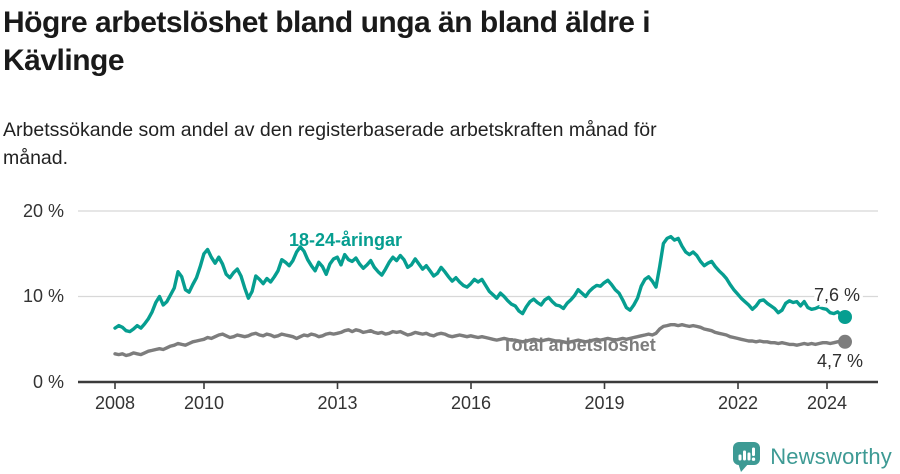 This screenshot has height=474, width=900. I want to click on x-tick-label-2008: 2008, so click(115, 403).